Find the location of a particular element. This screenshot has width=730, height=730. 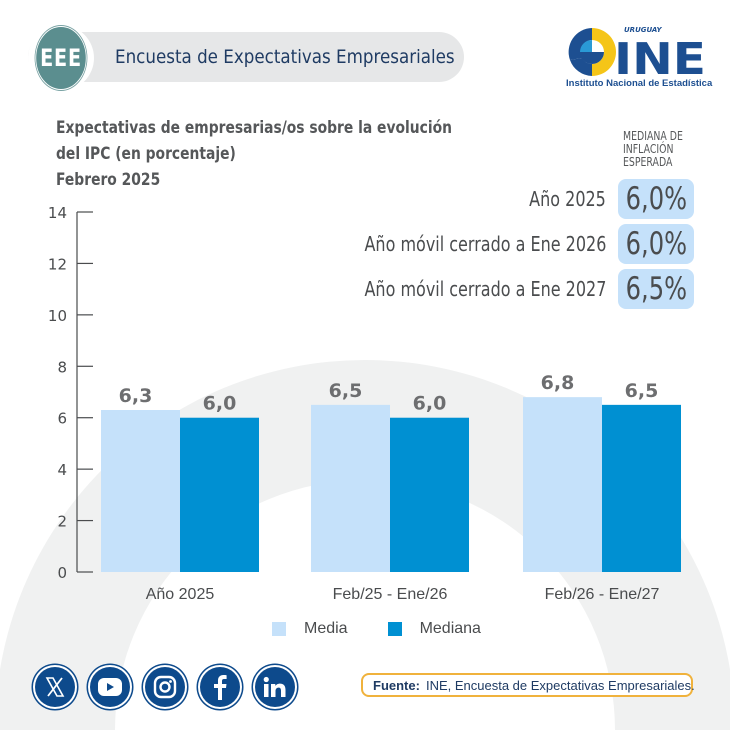

median-header-line-2: INFLACIÓN is located at coordinates (648, 149).